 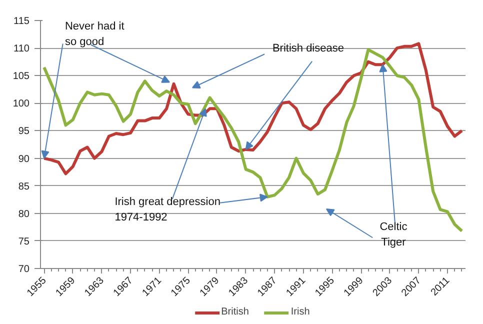 I want to click on y-tick-label: 70, so click(x=24, y=269).